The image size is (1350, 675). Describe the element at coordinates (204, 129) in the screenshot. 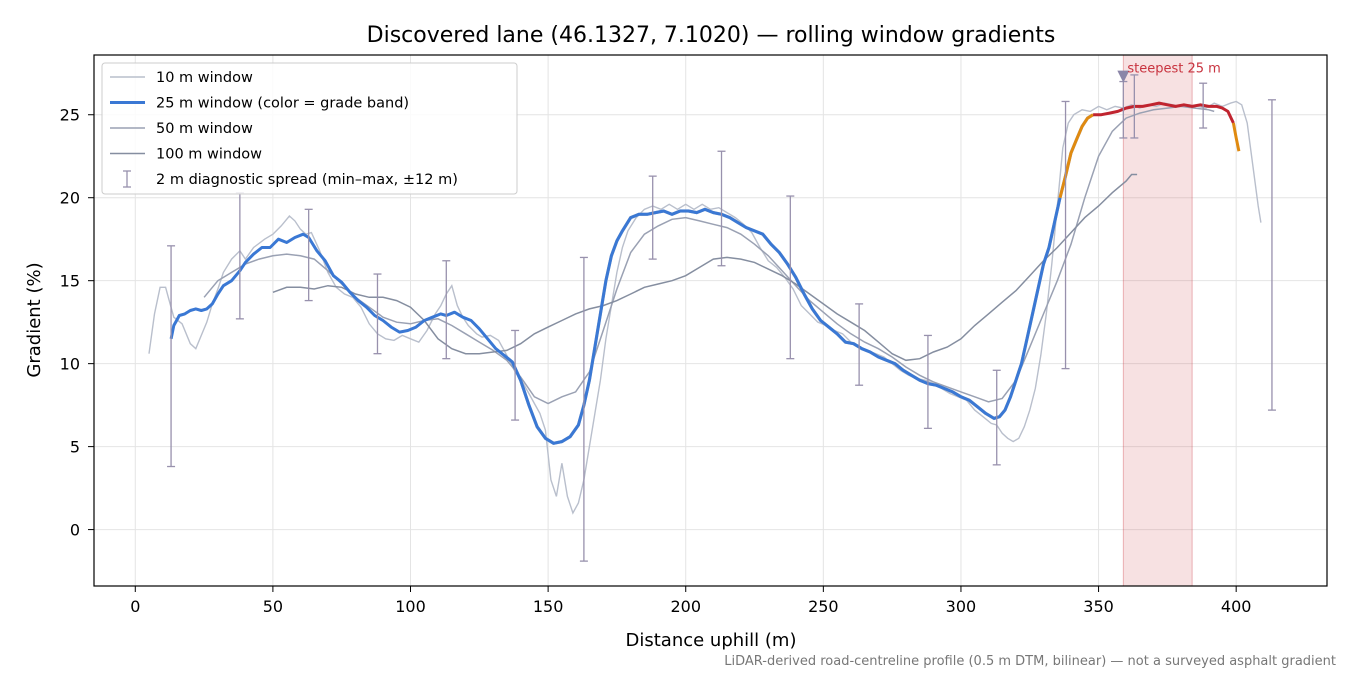

I see `legend-label: 50 m window` at that location.